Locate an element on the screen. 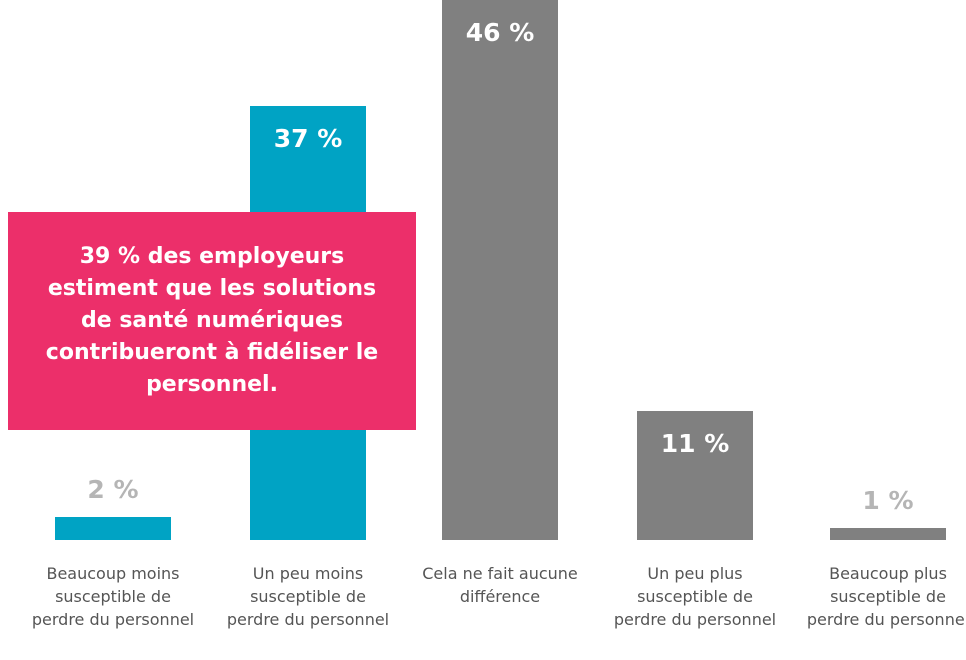 This screenshot has width=966, height=660. value-label: 1 % is located at coordinates (888, 501).